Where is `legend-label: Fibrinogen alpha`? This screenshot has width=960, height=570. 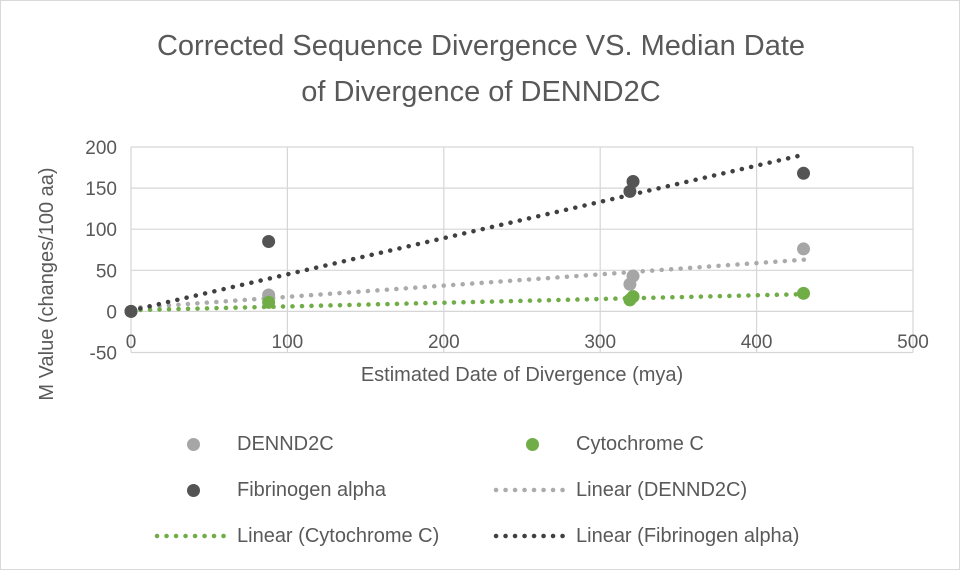 legend-label: Fibrinogen alpha is located at coordinates (311, 489).